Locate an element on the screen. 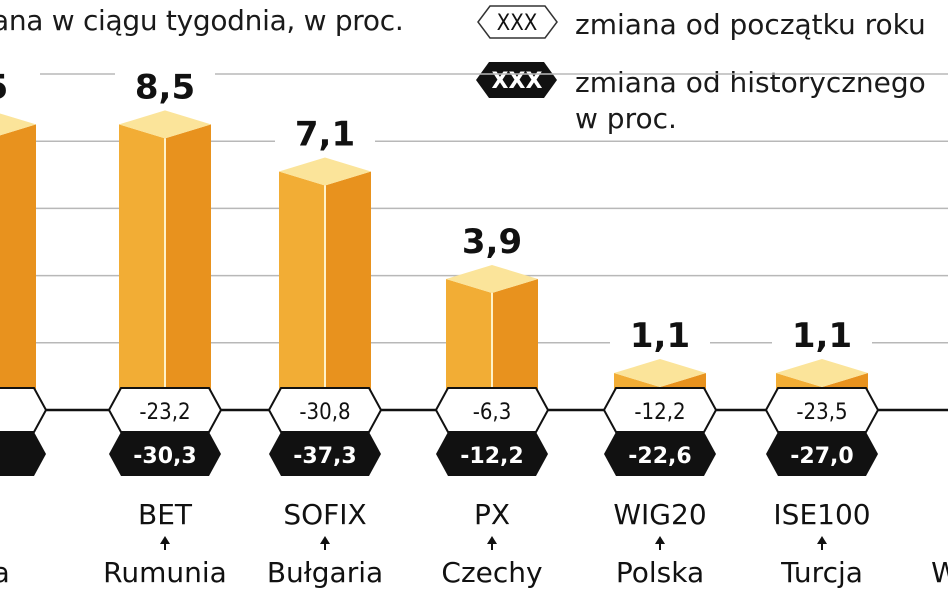  legend-ytd: XXX zmiana od początku roku is located at coordinates (701, 23).